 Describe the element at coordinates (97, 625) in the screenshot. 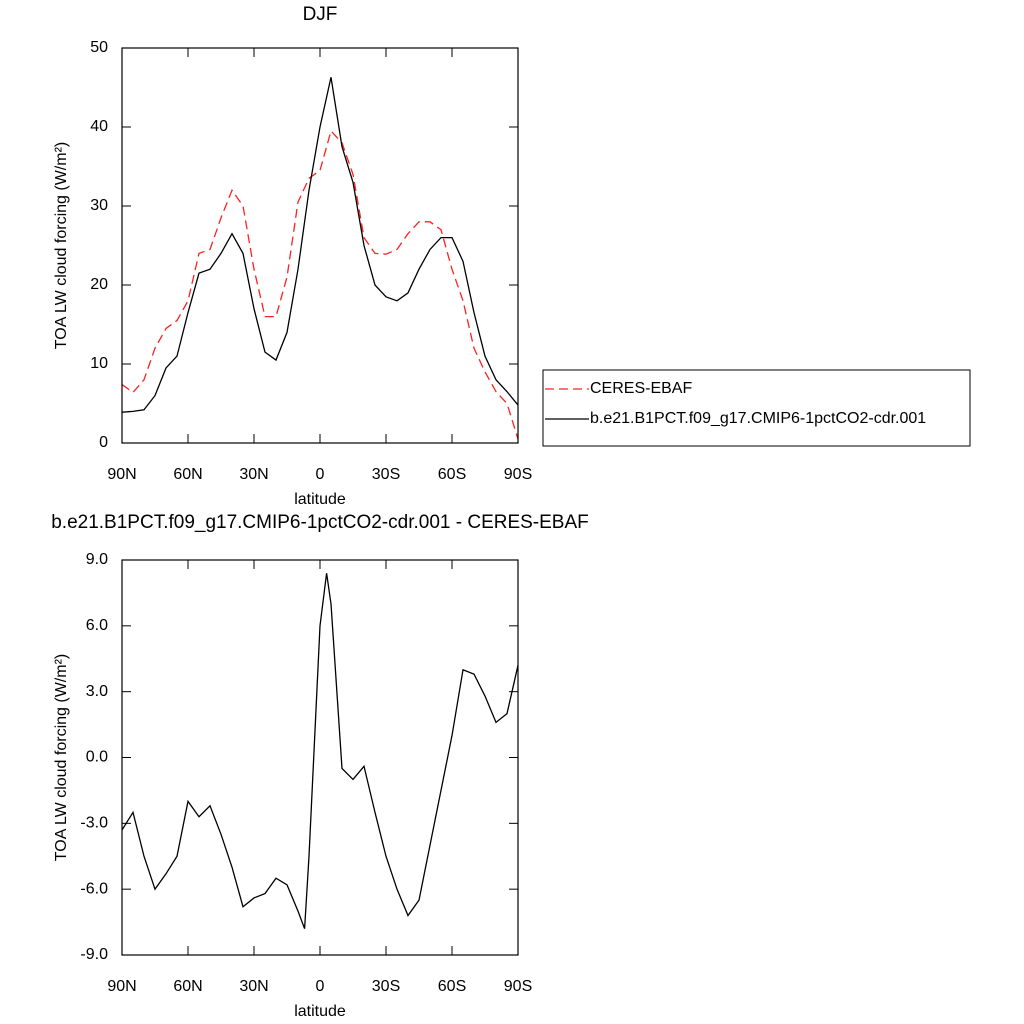

I see `y-tick-label: 6.0` at that location.